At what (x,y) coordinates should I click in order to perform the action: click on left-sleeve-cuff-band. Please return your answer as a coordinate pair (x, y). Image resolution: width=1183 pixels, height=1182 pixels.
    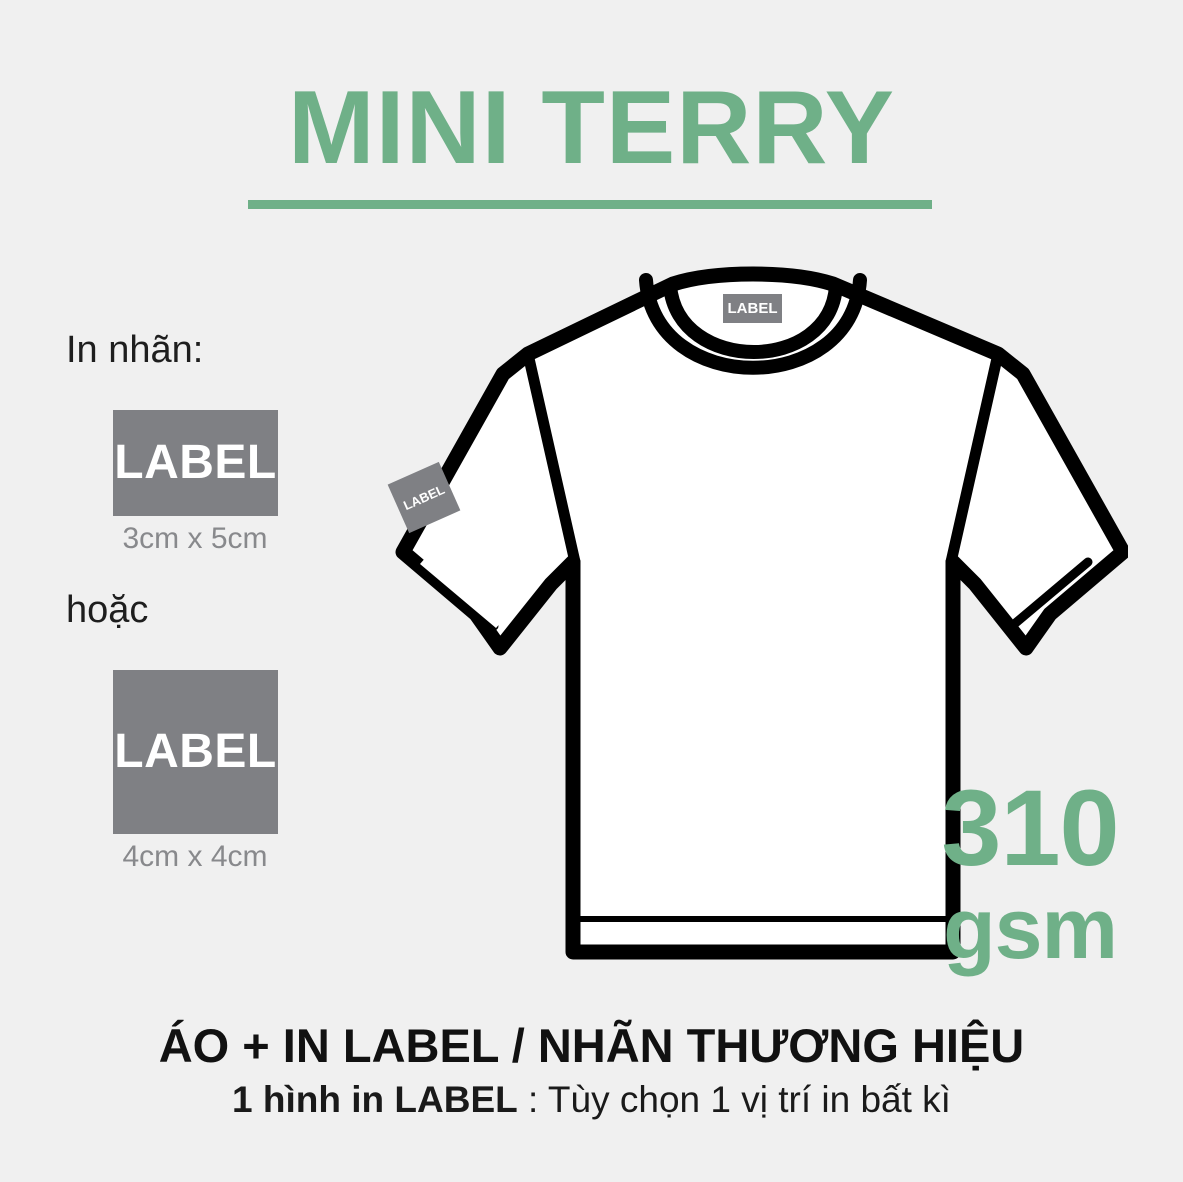
    Looking at the image, I should click on (465, 588).